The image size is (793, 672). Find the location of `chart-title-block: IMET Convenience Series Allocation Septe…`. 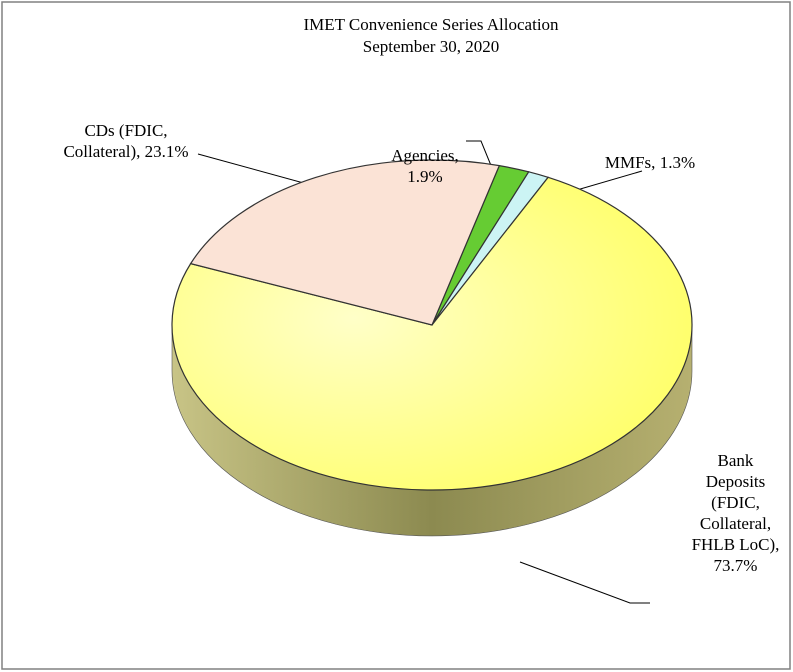

chart-title-block: IMET Convenience Series Allocation Septe… is located at coordinates (431, 36).